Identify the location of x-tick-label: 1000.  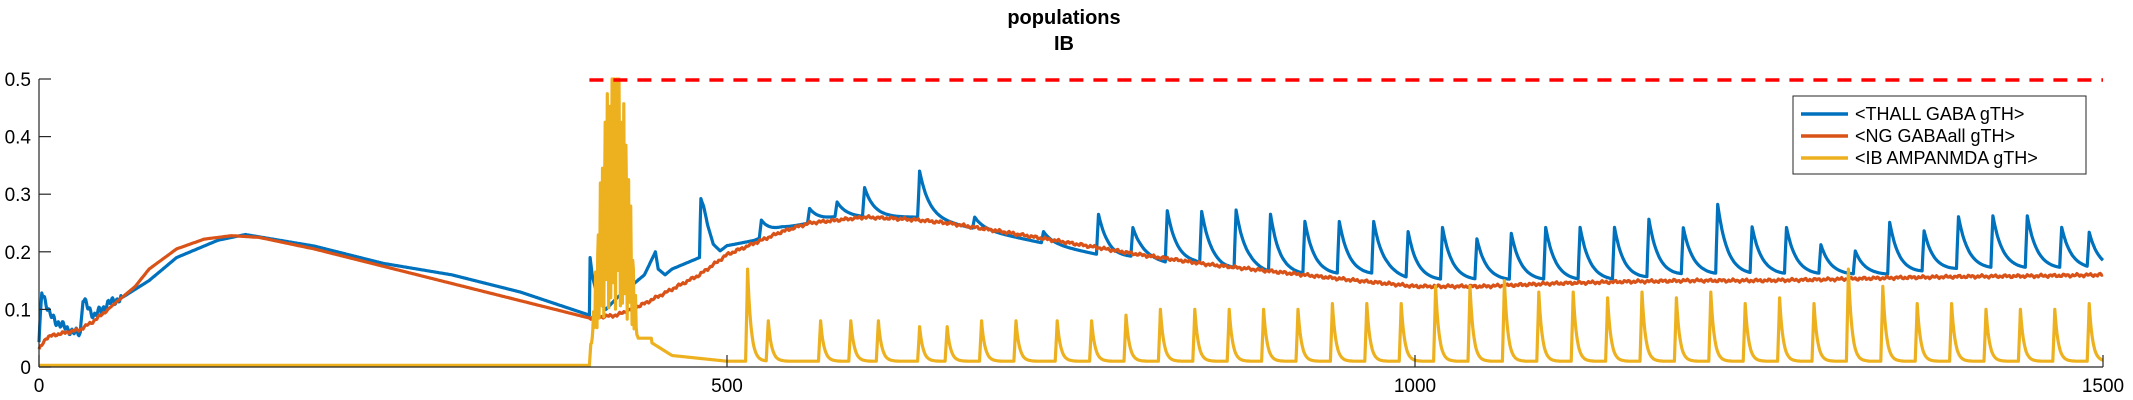
(1415, 386).